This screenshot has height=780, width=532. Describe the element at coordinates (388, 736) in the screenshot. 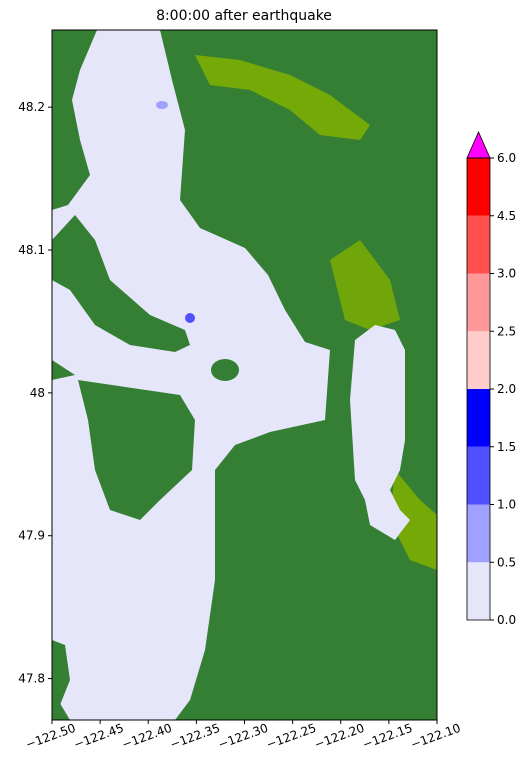

I see `x-tick-label: −122.15` at that location.